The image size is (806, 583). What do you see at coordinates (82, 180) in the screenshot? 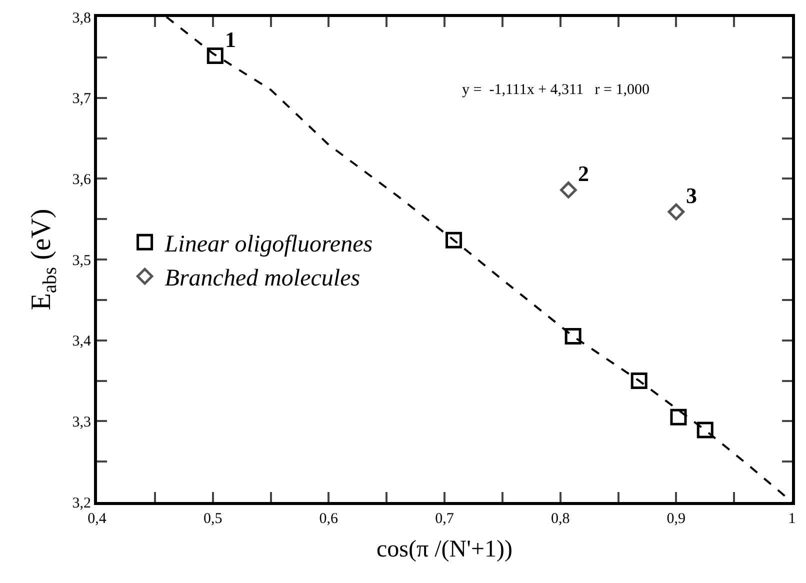
I see `y-tick-label: 3,6` at bounding box center [82, 180].